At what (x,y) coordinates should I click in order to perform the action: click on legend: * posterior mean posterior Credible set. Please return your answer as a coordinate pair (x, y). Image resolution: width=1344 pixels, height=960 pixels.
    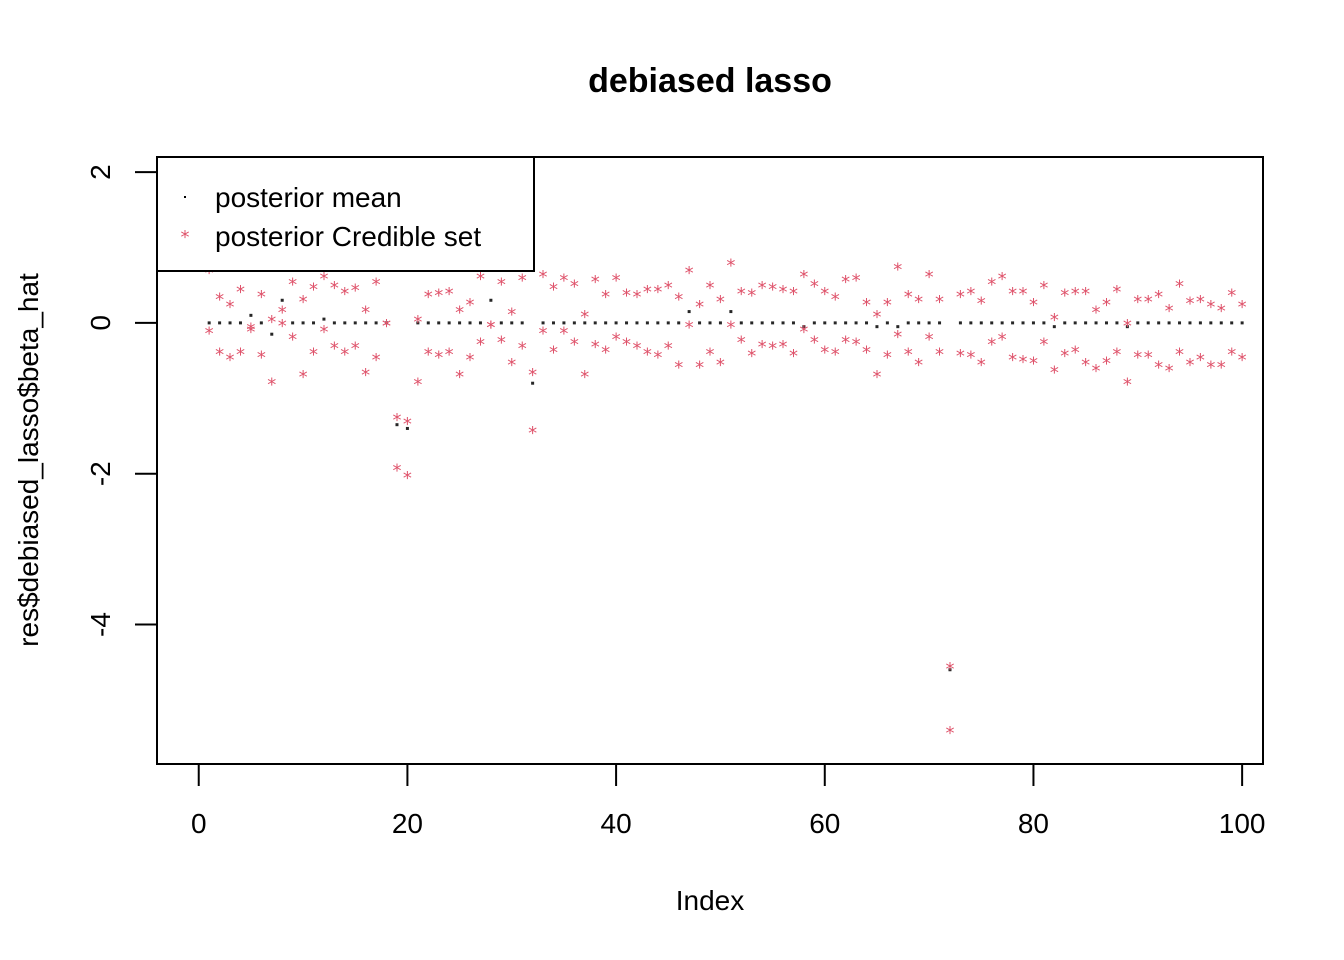
    Looking at the image, I should click on (345, 214).